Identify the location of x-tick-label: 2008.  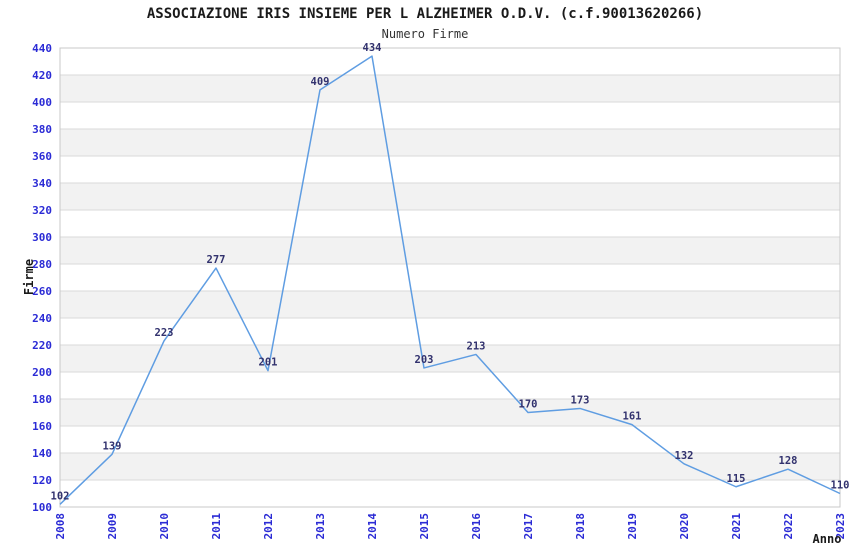
(60, 526).